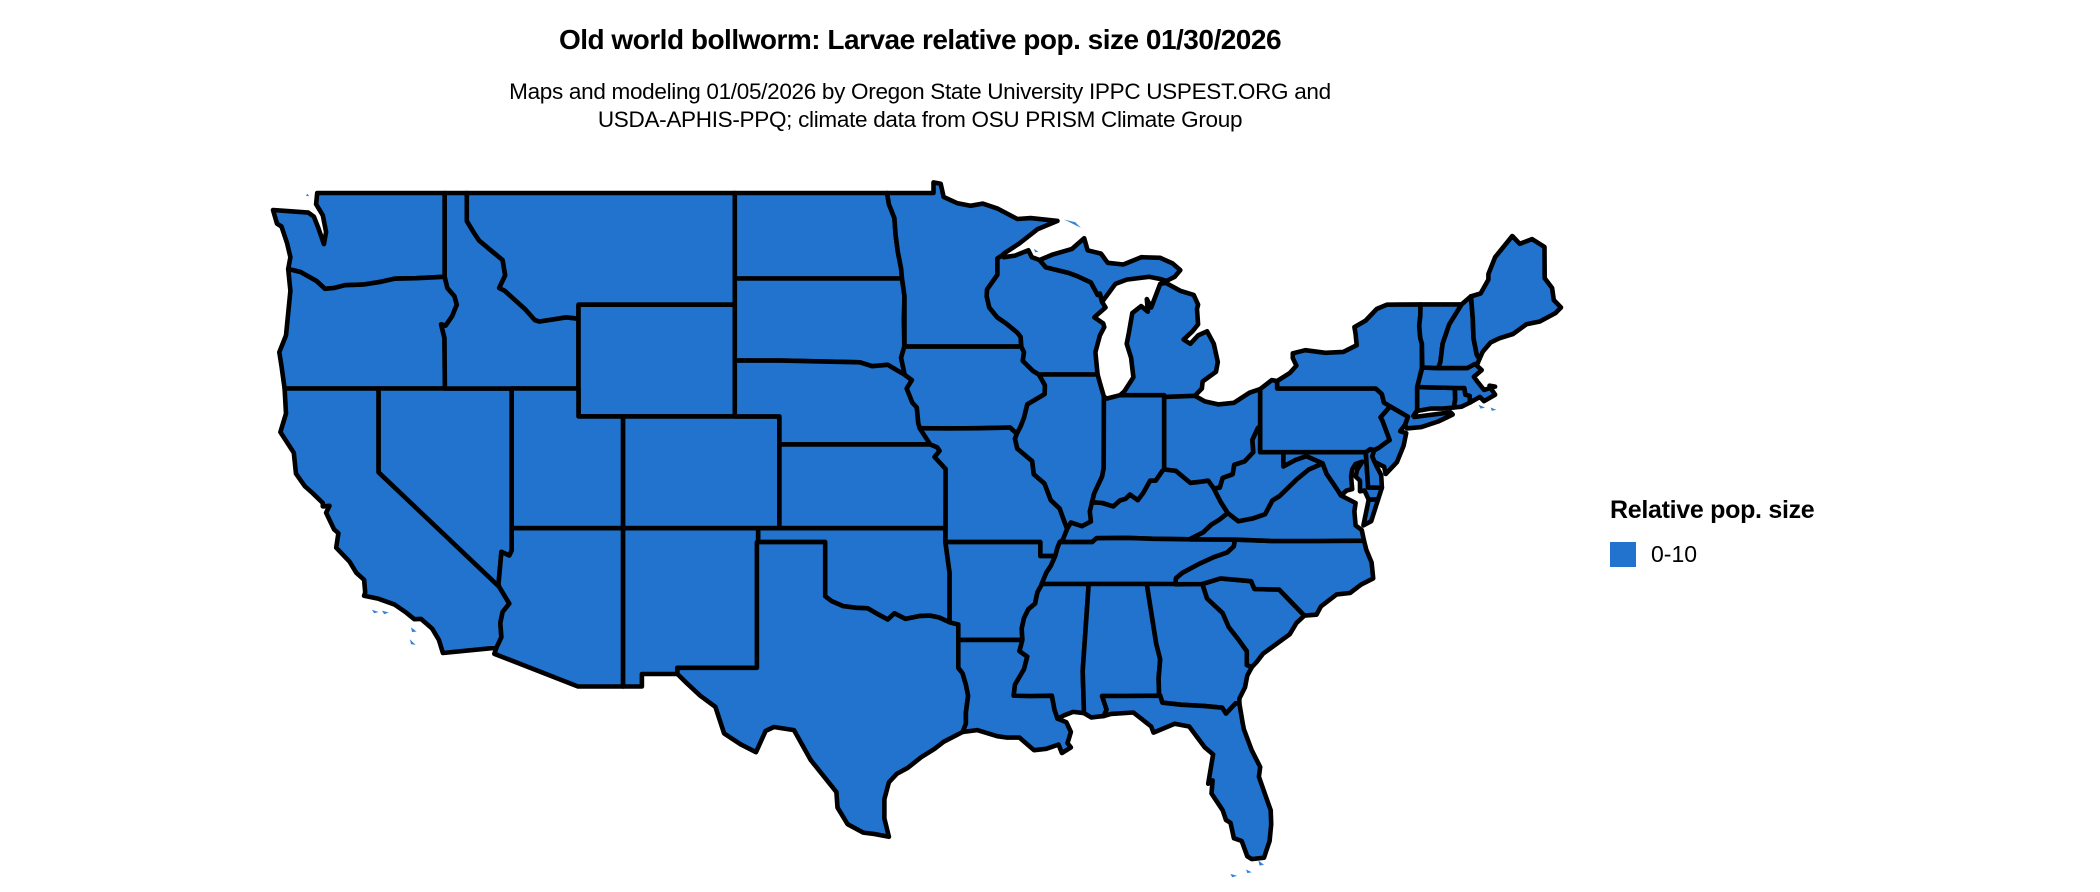 The image size is (2100, 892). I want to click on island-marthas-vineyard, so click(1482, 406).